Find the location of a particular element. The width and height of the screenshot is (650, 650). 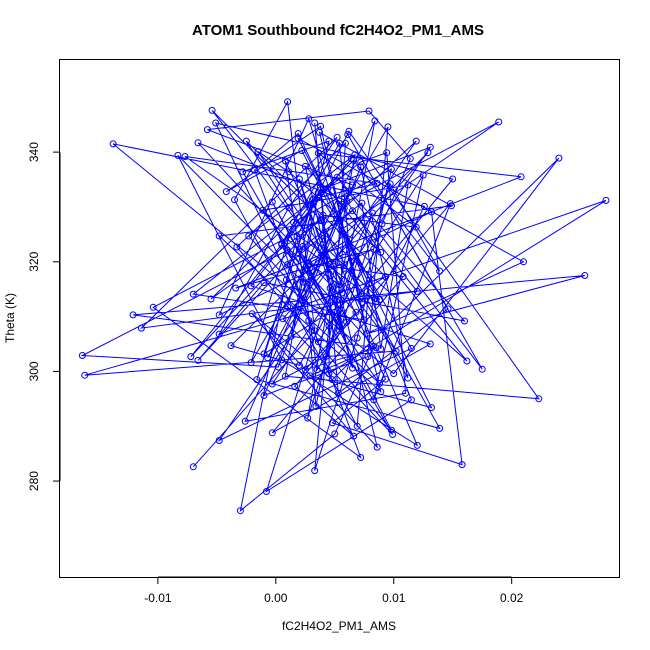

x-axis: -0.01 0.00 0.01 0.02 is located at coordinates (334, 590).